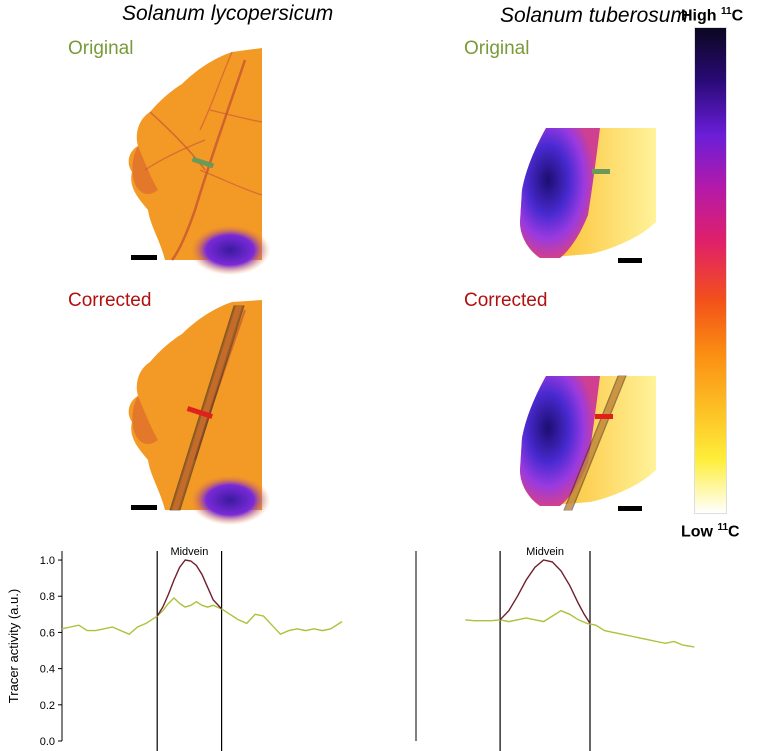 The height and width of the screenshot is (751, 765). Describe the element at coordinates (47, 561) in the screenshot. I see `y-tick-label-0-5: 1.0` at that location.